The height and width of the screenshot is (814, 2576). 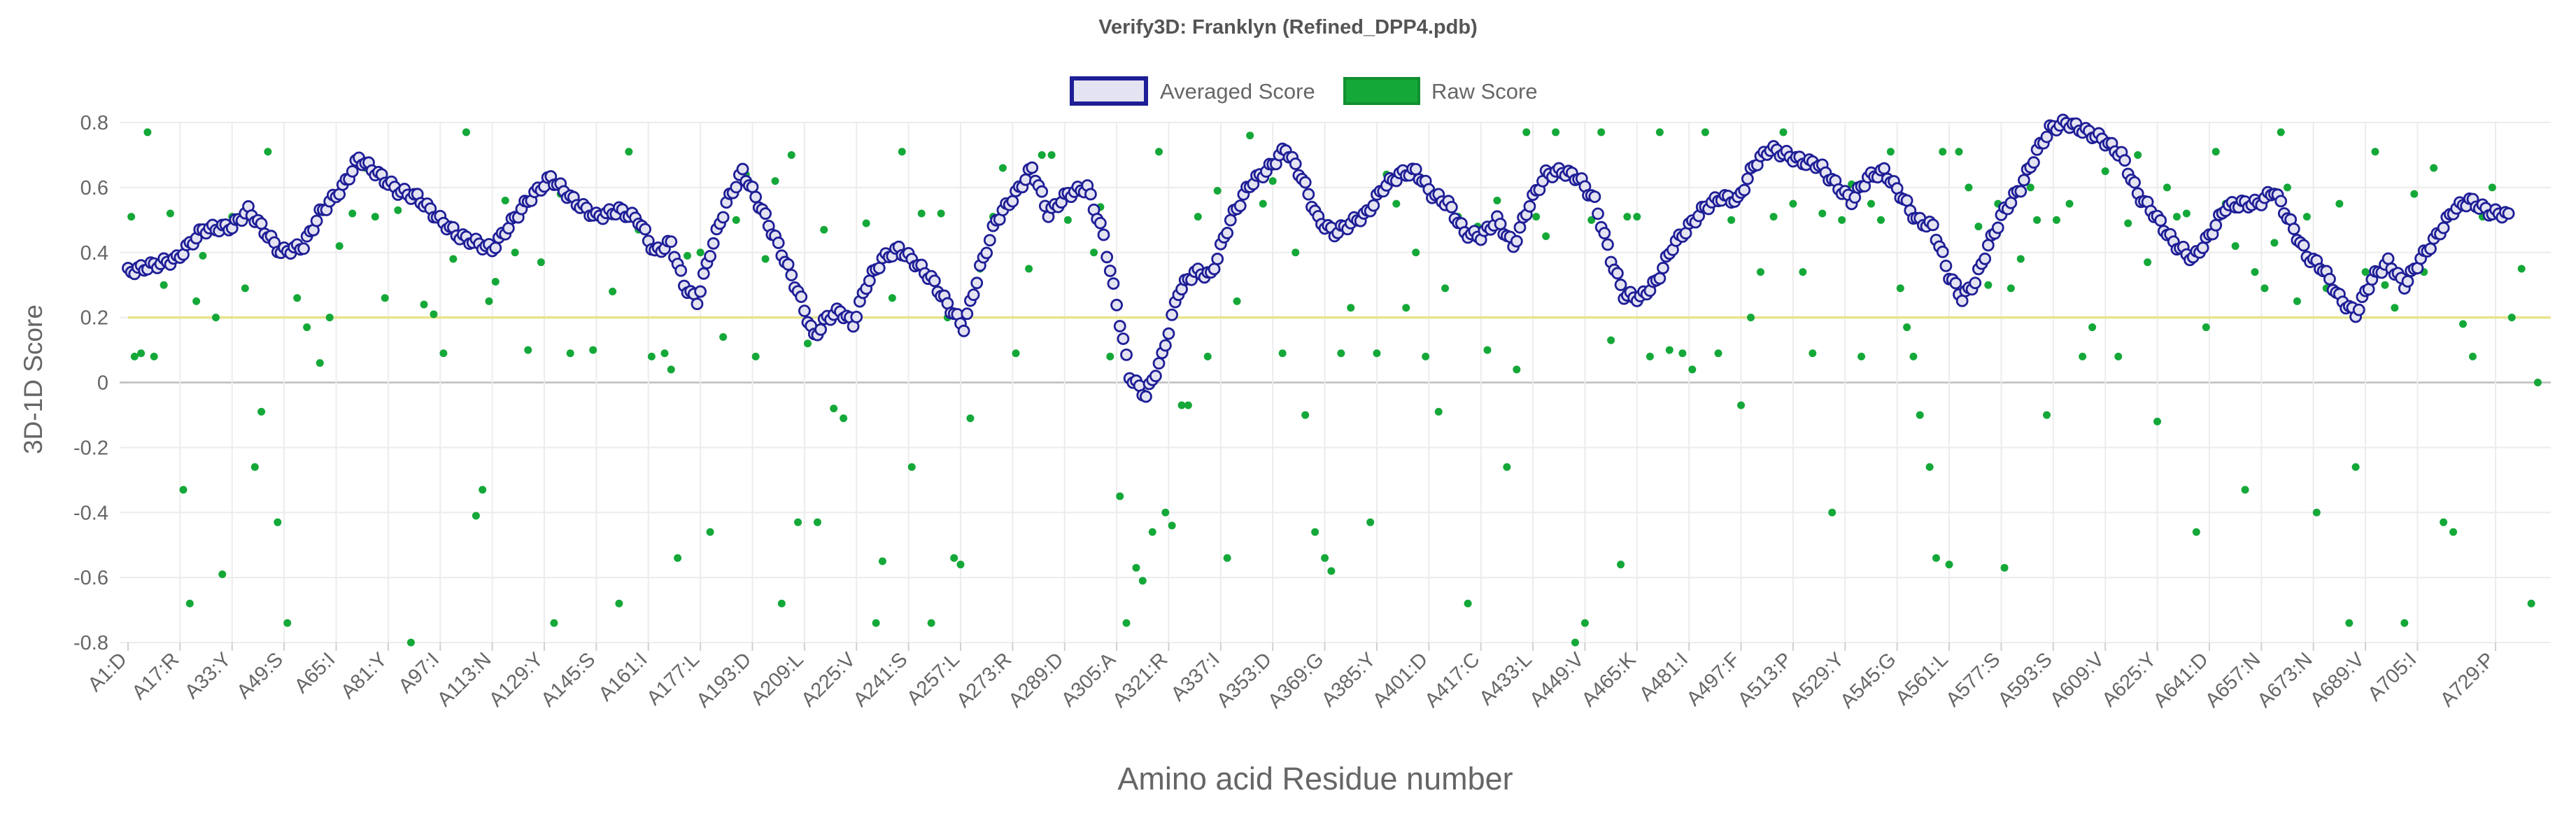 What do you see at coordinates (90, 383) in the screenshot?
I see `y-axis: 0.8 0.6 0.4 0.2 0 -0.2 -0.4 -0.6 -0.8` at bounding box center [90, 383].